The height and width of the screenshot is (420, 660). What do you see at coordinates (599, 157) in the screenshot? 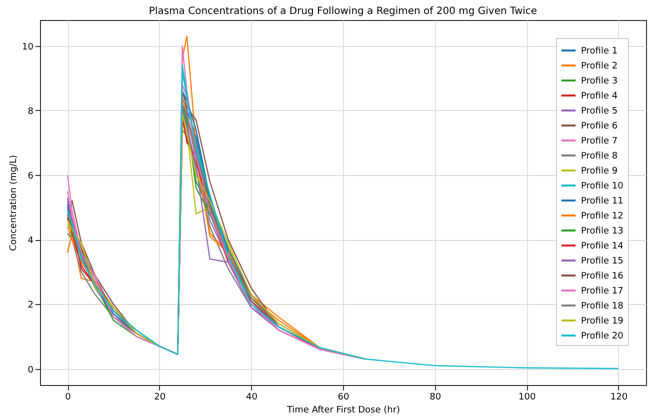
I see `legend-label: Profile 8` at bounding box center [599, 157].